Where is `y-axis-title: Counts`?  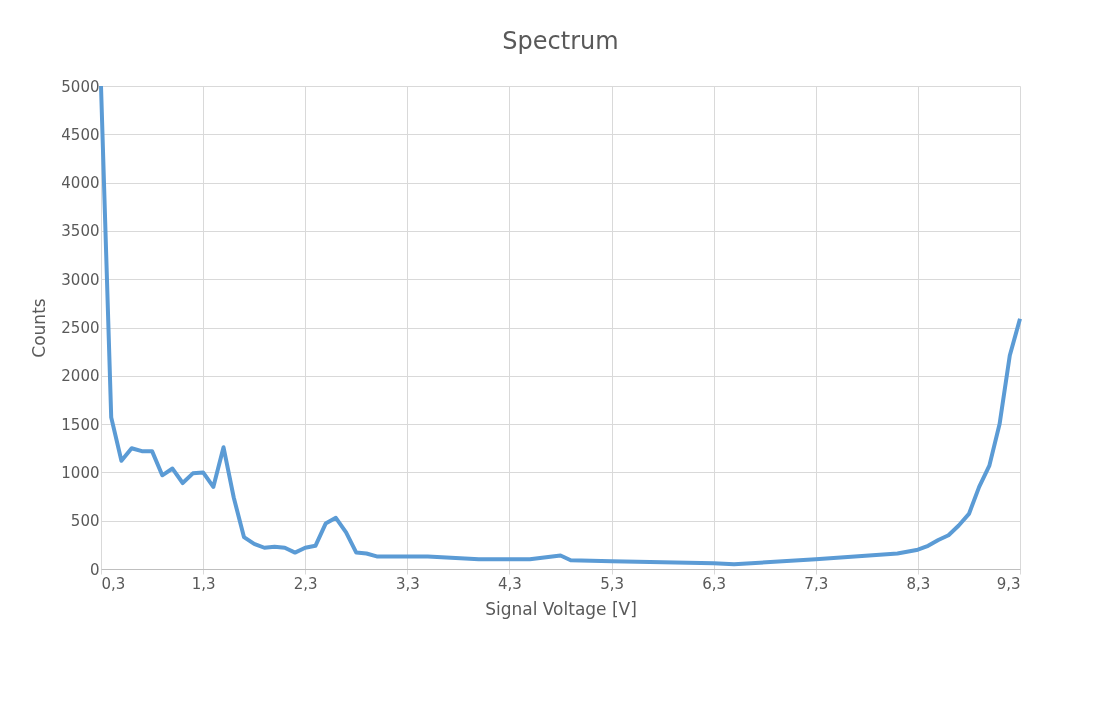 y-axis-title: Counts is located at coordinates (39, 328).